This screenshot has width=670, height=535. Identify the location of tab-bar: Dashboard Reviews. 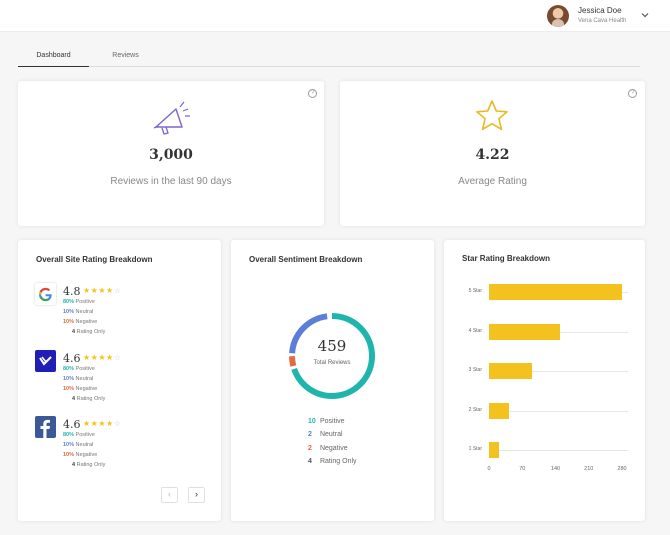
(329, 56).